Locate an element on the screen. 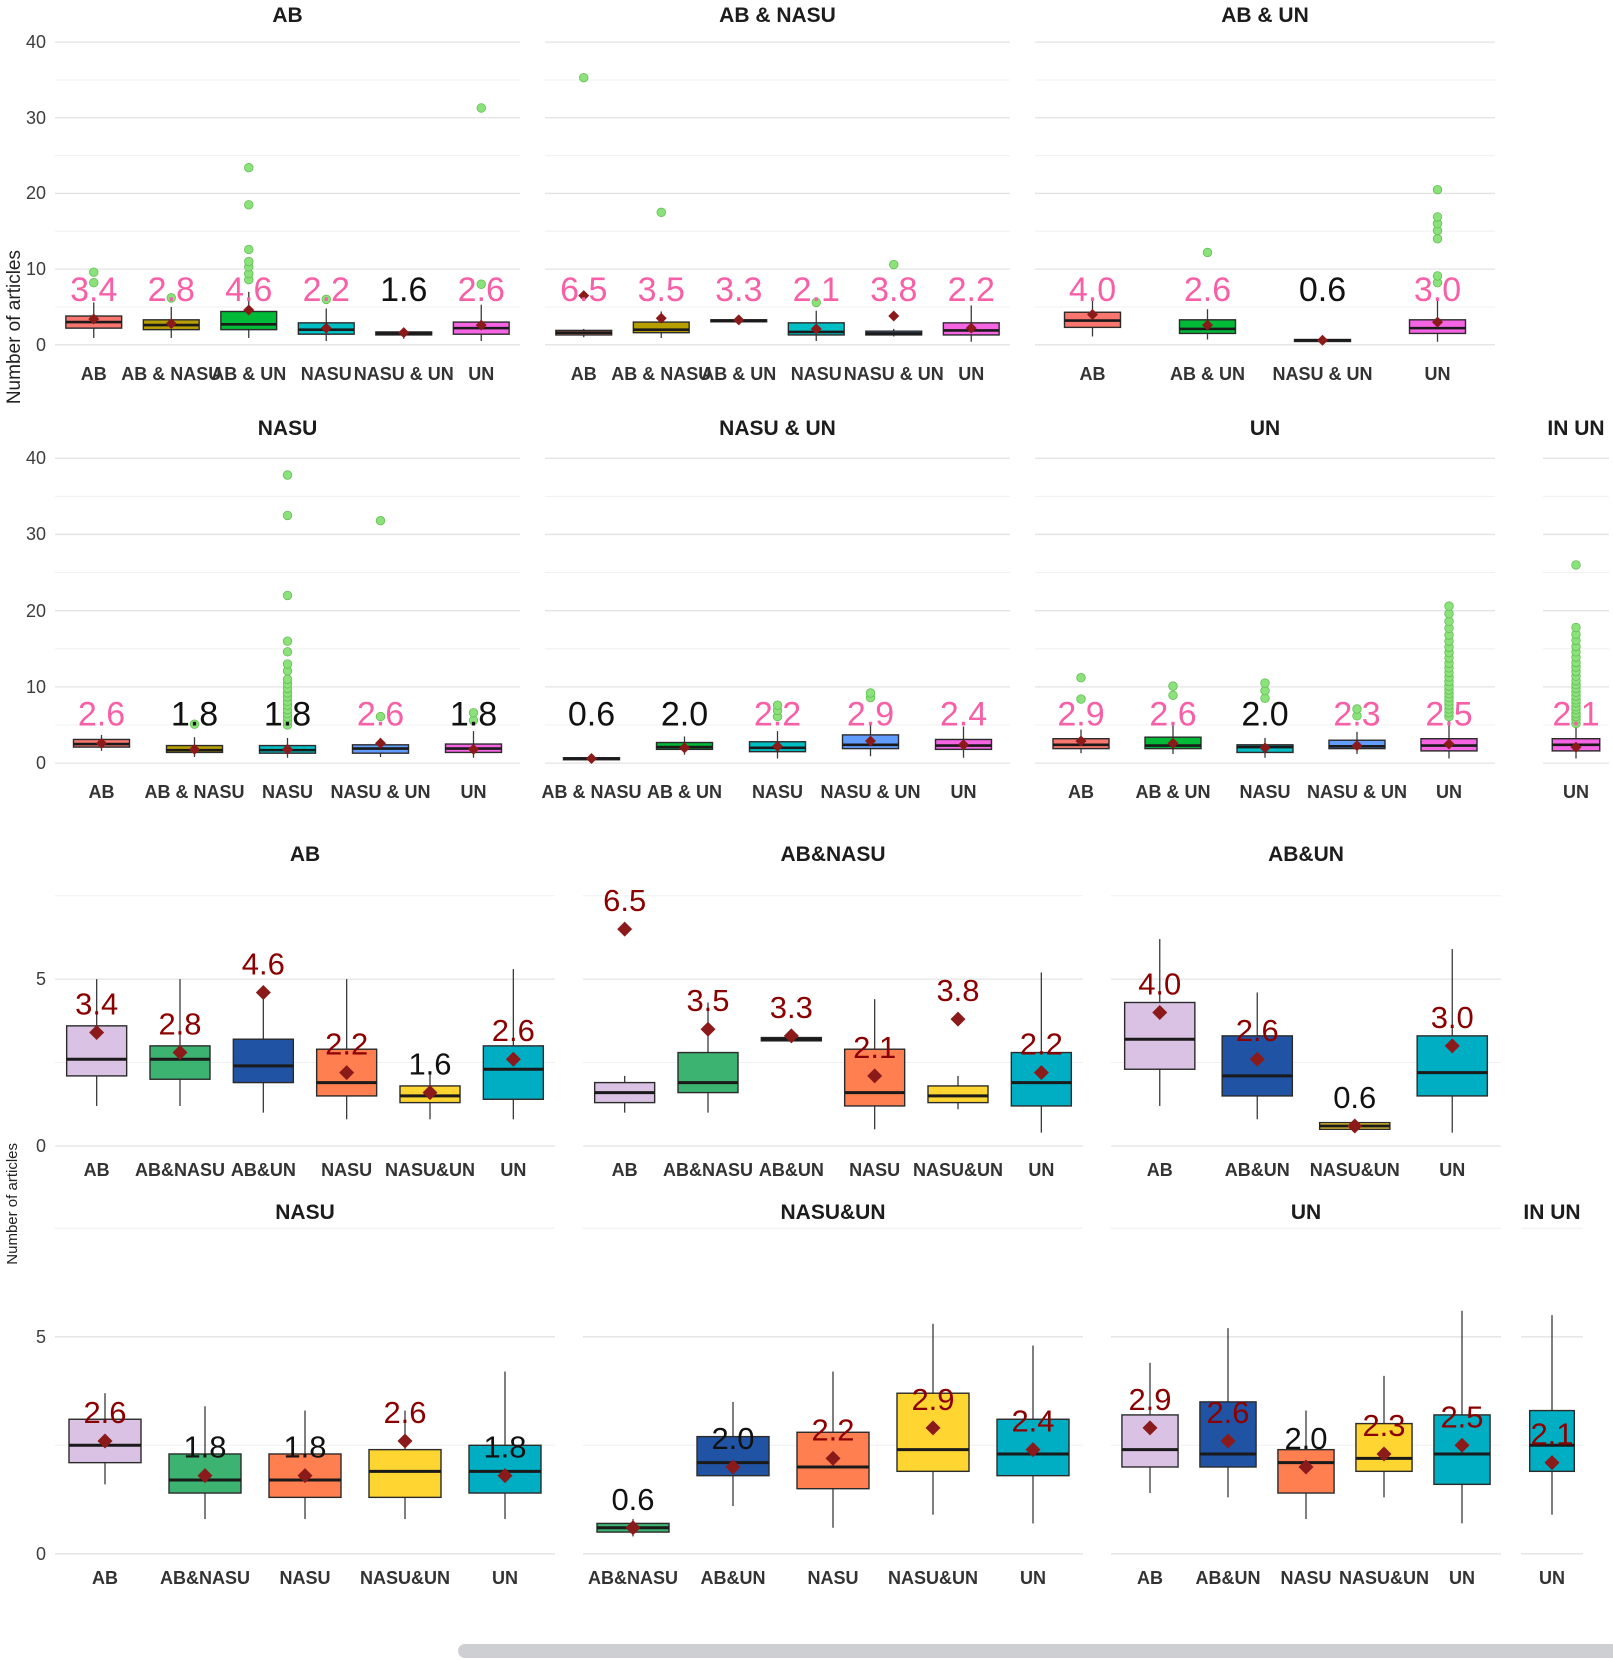 The height and width of the screenshot is (1660, 1613). mean-label: 2.3 is located at coordinates (1356, 715).